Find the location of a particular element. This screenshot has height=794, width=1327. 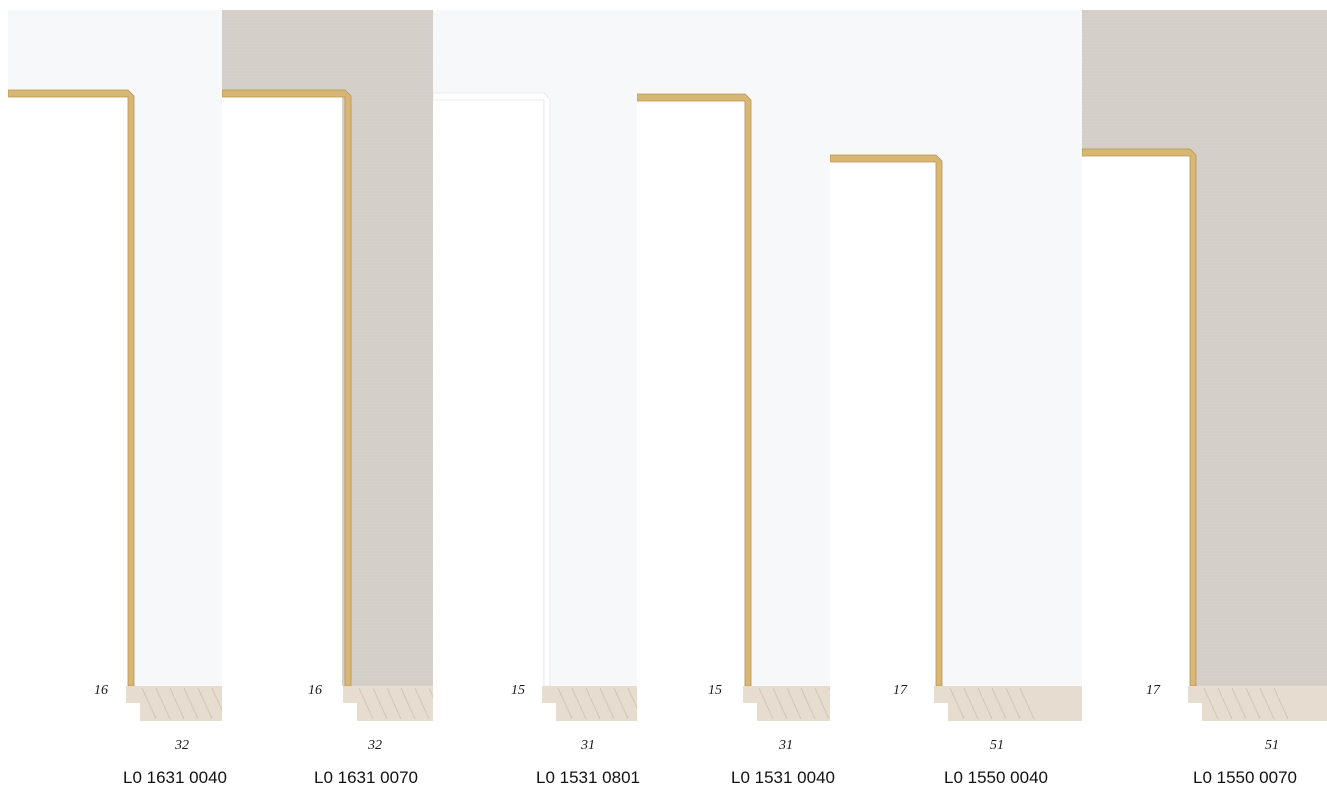

product-code: L0 1550 0070 is located at coordinates (1245, 777).